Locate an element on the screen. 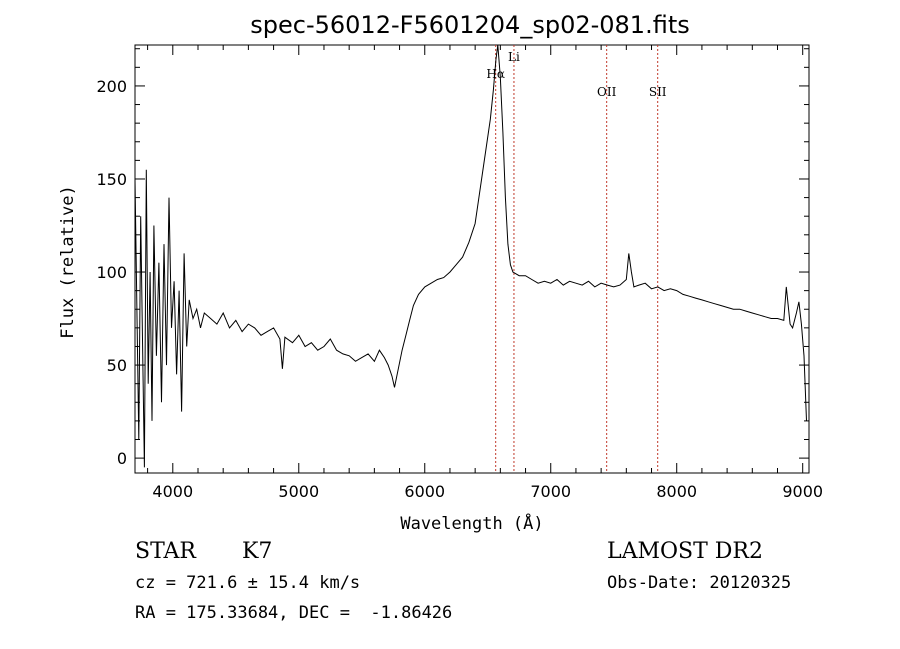  coordinates-readout: RA = 175.33684, DEC = -1.86426 is located at coordinates (294, 613).